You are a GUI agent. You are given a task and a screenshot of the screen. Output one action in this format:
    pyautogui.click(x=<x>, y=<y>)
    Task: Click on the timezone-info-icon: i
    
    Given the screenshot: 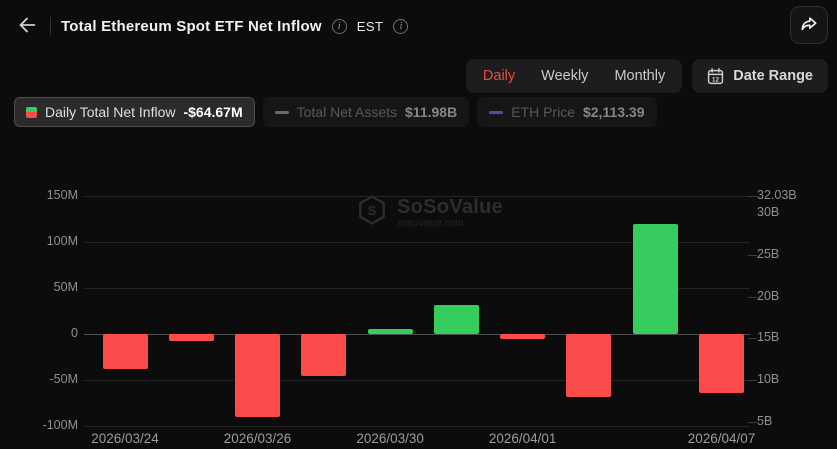 What is the action you would take?
    pyautogui.click(x=401, y=26)
    